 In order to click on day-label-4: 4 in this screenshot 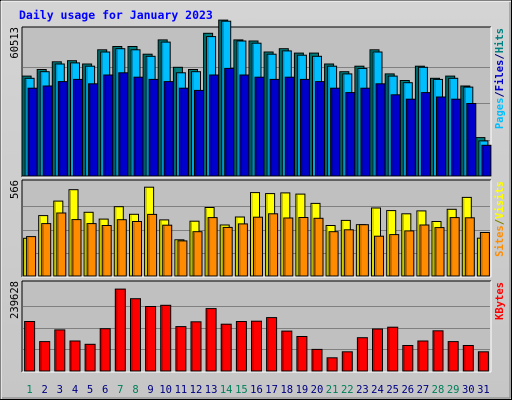, I will do `click(75, 390)`.